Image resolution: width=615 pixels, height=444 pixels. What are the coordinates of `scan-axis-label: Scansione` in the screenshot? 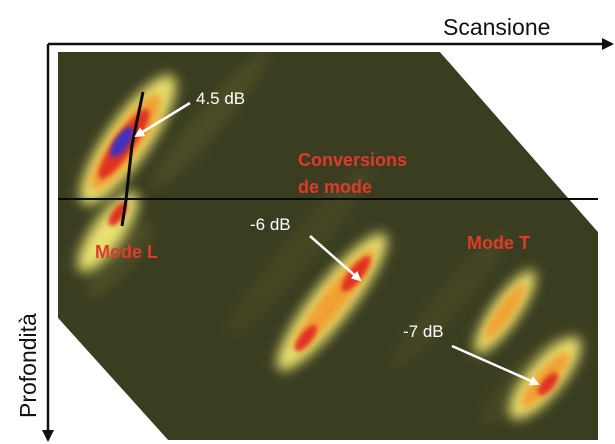 It's located at (496, 27).